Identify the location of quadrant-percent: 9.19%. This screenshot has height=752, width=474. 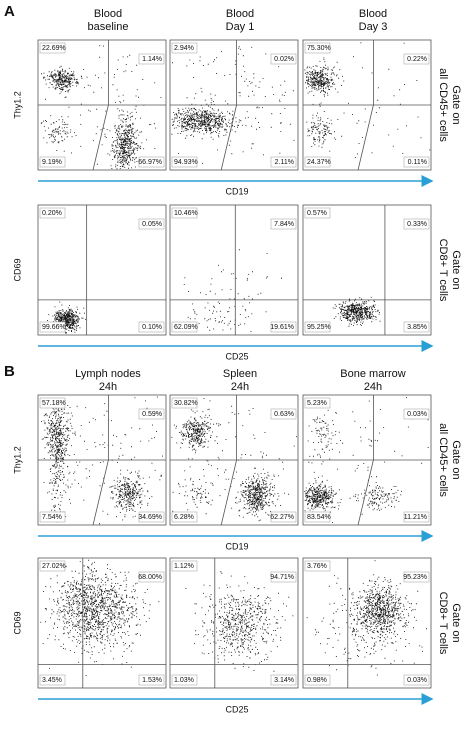
(52, 162).